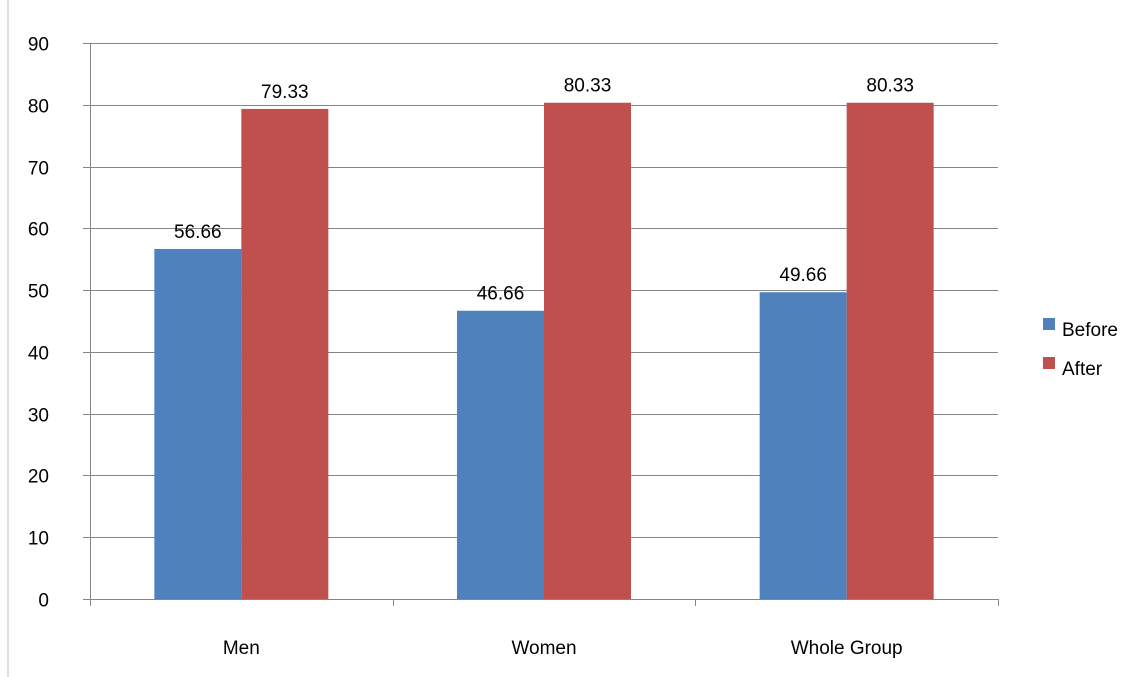 The height and width of the screenshot is (677, 1147). I want to click on data-label: 49.66, so click(803, 275).